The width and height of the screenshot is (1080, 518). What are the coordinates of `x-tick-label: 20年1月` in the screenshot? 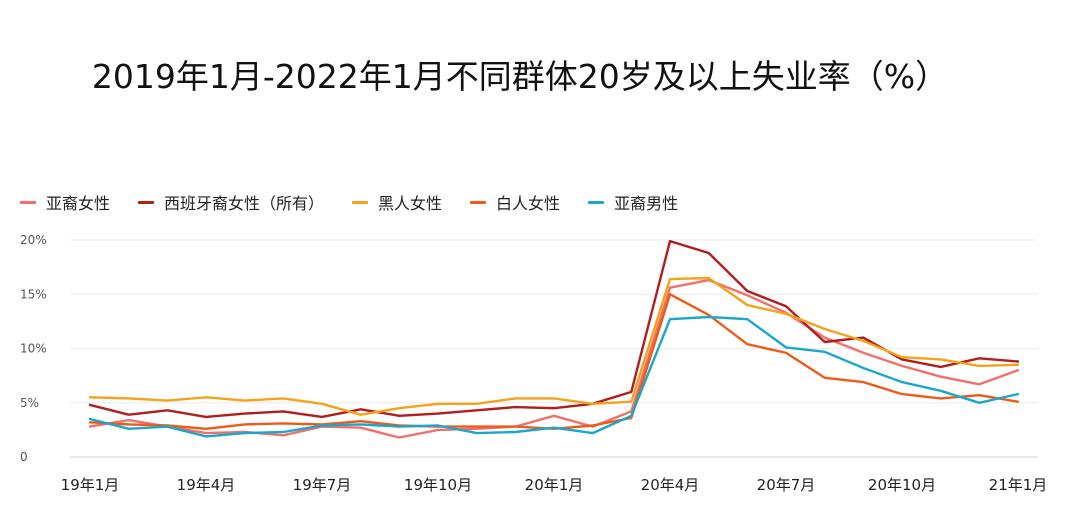 It's located at (554, 485).